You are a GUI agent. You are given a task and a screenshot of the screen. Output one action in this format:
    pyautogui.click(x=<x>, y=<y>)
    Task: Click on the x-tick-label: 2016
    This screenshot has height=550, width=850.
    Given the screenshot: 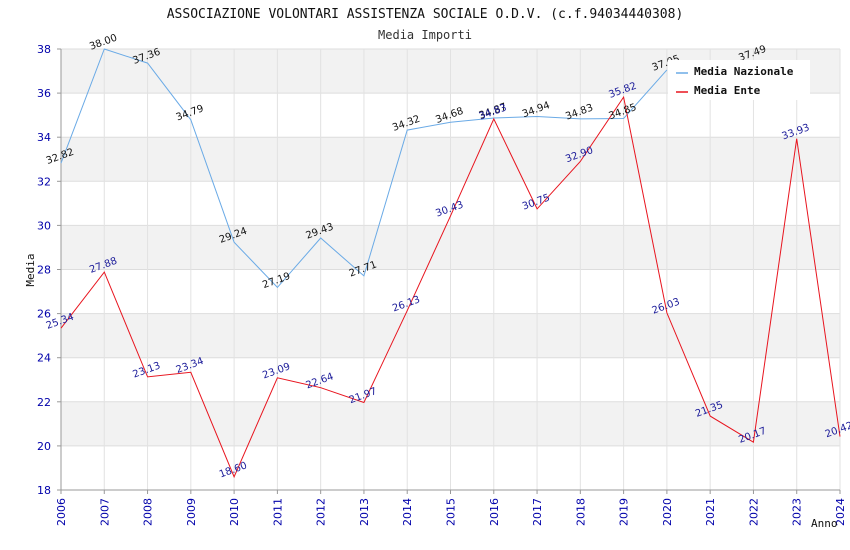 What is the action you would take?
    pyautogui.click(x=494, y=512)
    